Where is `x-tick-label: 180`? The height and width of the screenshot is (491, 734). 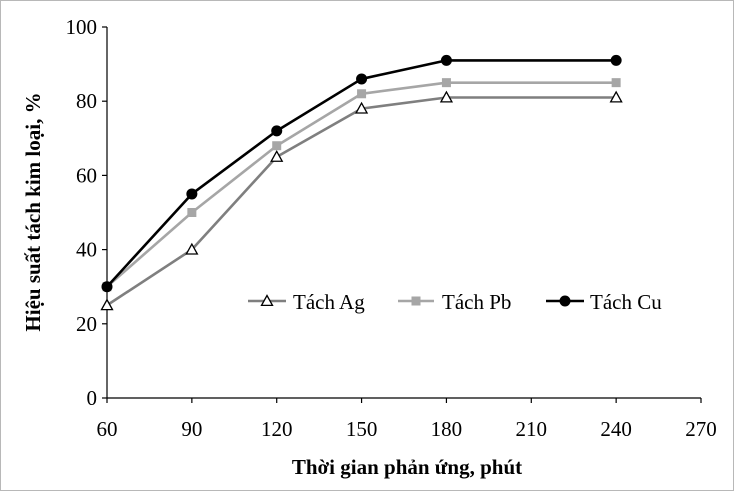
x-tick-label: 180 is located at coordinates (447, 429).